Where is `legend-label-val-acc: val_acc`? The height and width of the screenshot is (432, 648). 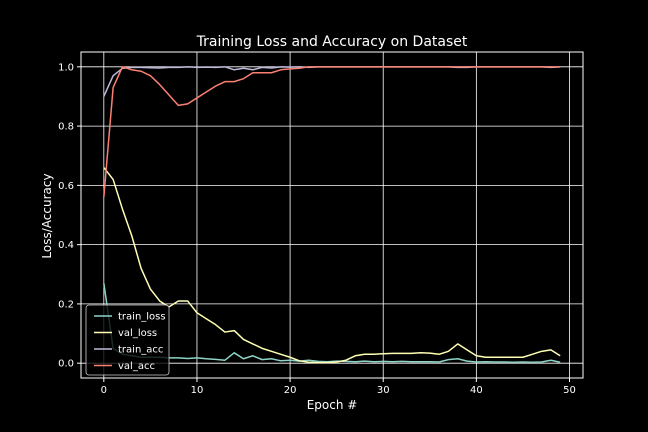 legend-label-val-acc: val_acc is located at coordinates (136, 366).